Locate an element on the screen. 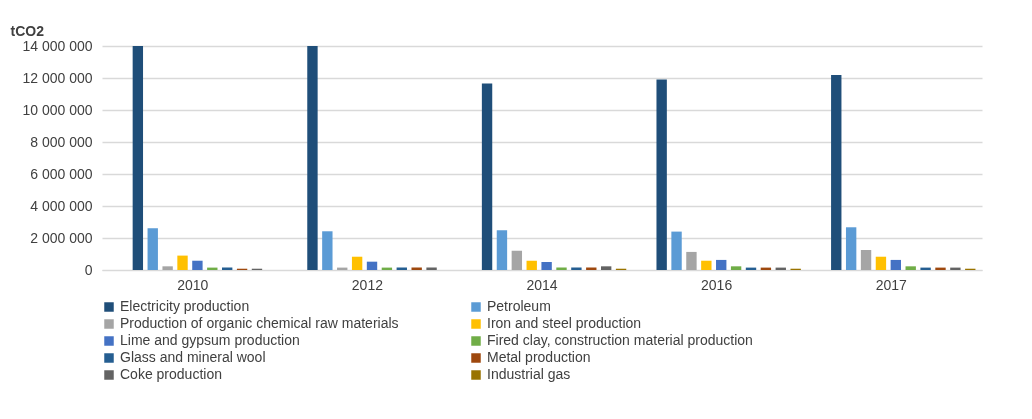  y-axis-title: tCO2 is located at coordinates (27, 30).